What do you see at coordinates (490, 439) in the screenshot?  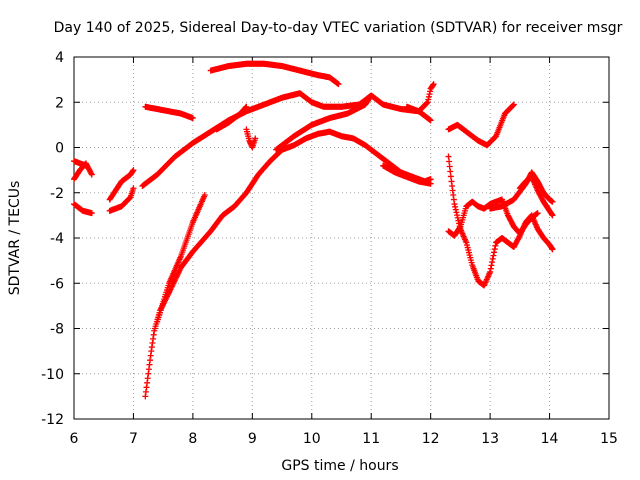 I see `x-tick-label: 13` at bounding box center [490, 439].